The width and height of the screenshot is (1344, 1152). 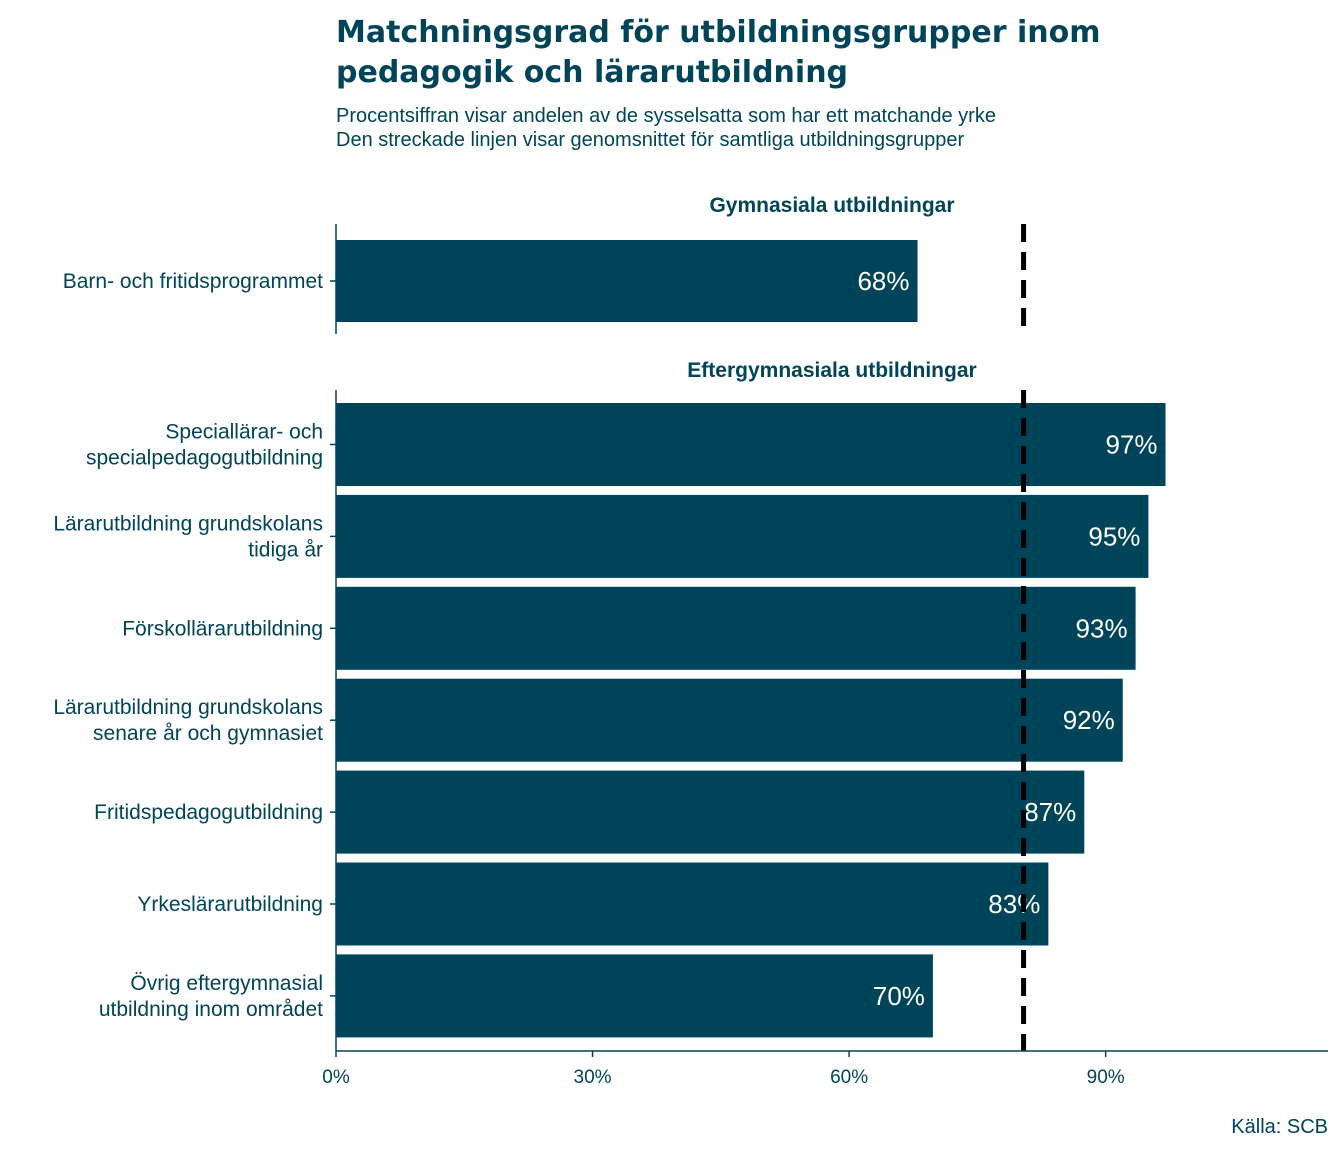 What do you see at coordinates (1106, 1077) in the screenshot?
I see `x-tick-label-90: 90%` at bounding box center [1106, 1077].